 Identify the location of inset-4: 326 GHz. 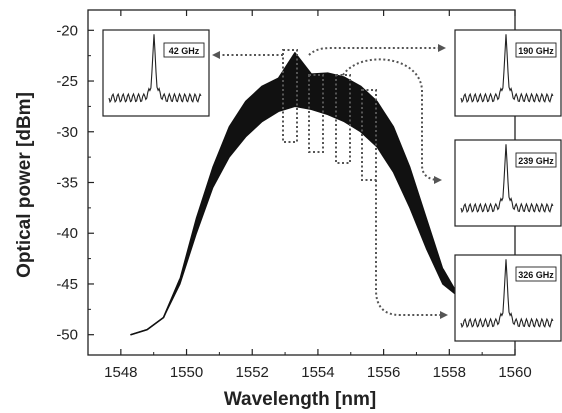
(508, 298).